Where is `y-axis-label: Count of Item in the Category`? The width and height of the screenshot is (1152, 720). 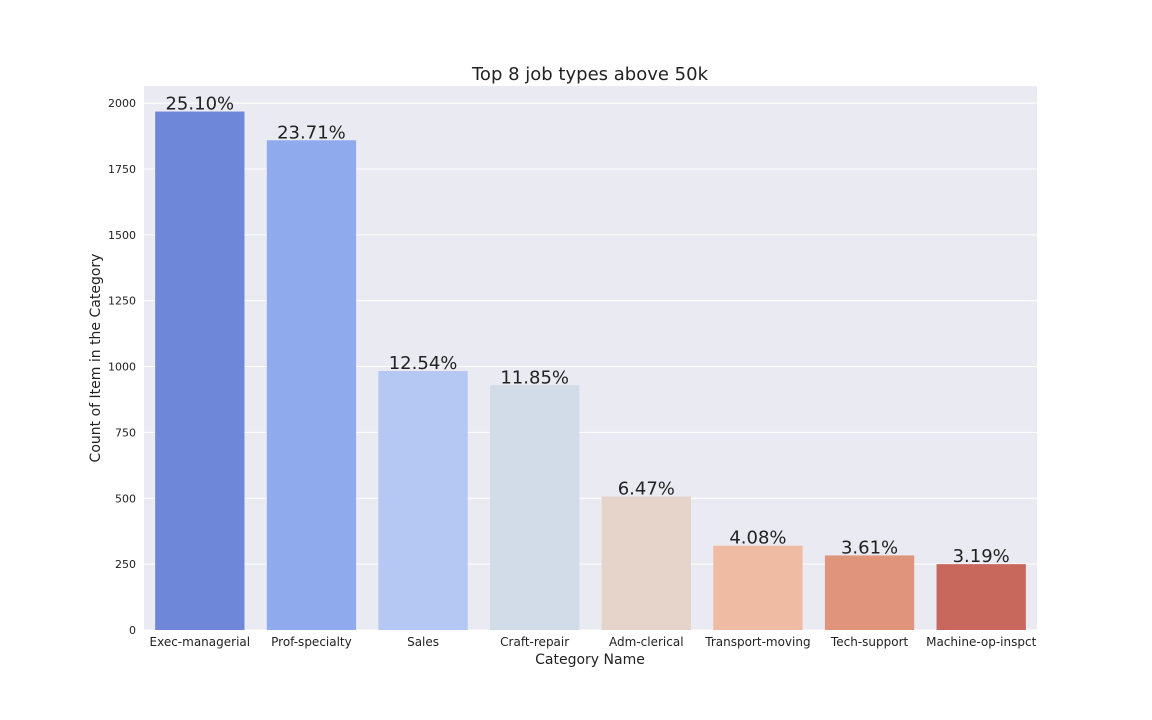 y-axis-label: Count of Item in the Category is located at coordinates (96, 358).